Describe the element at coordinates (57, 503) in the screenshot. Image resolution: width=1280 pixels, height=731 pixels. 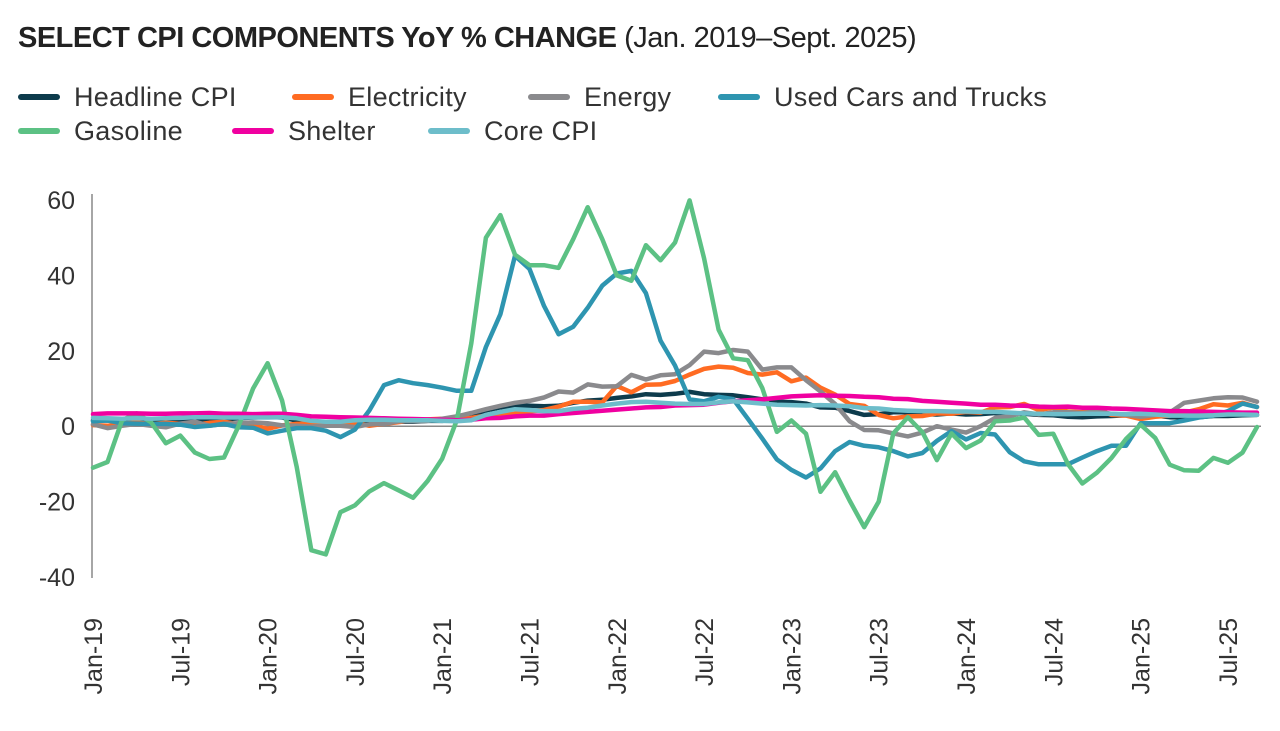
I see `y-tick-label: -20` at that location.